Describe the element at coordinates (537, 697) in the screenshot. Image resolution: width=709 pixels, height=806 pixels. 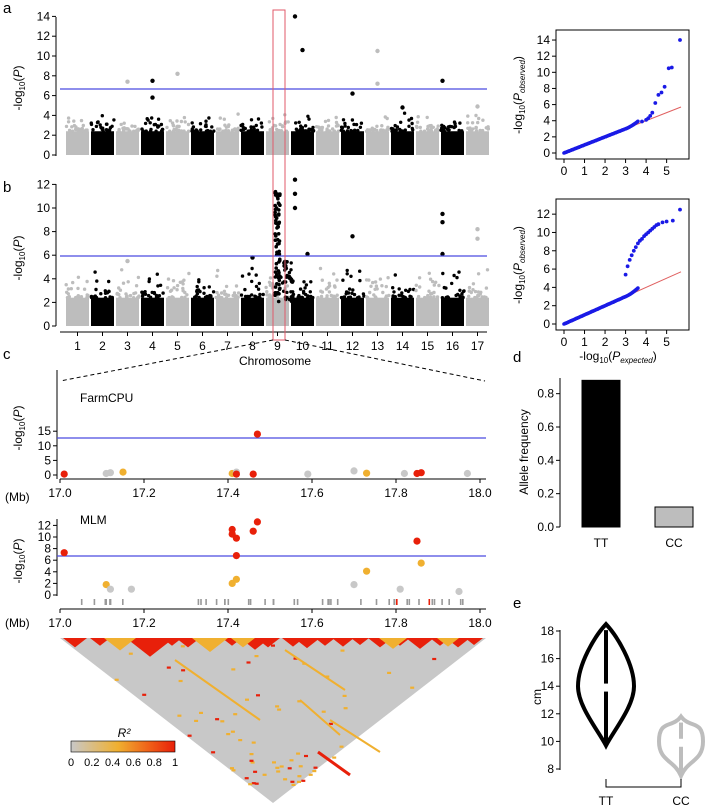
I see `violin-ylabel: cm` at that location.